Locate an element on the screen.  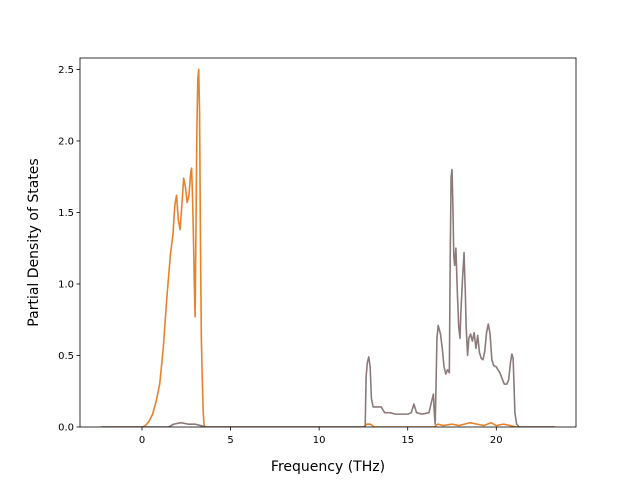
x-tick-label: 0 is located at coordinates (142, 440).